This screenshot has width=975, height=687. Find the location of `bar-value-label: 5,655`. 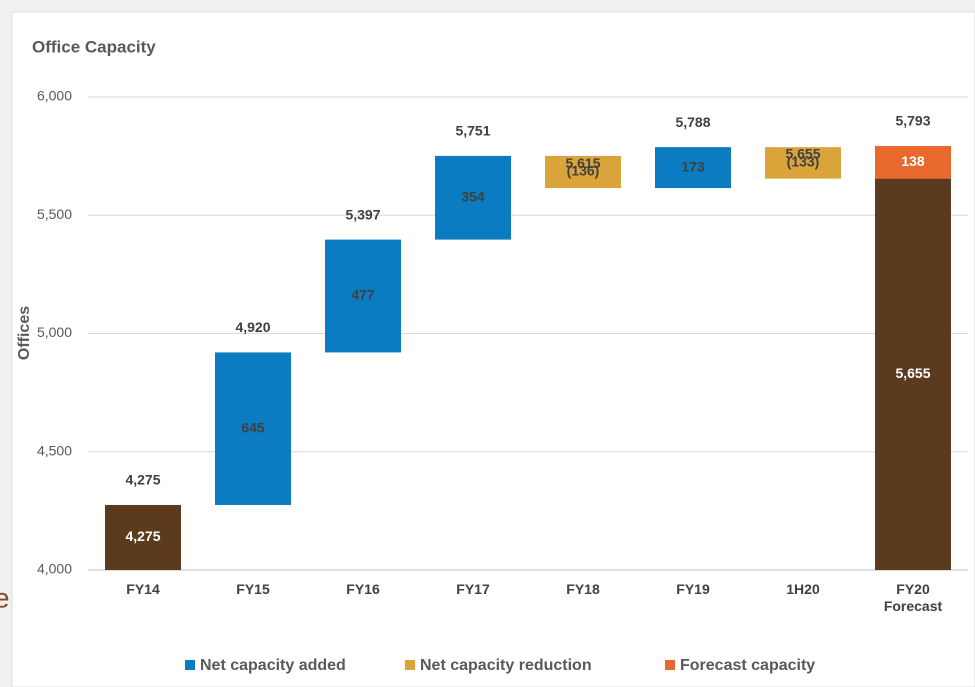

bar-value-label: 5,655 is located at coordinates (912, 373).